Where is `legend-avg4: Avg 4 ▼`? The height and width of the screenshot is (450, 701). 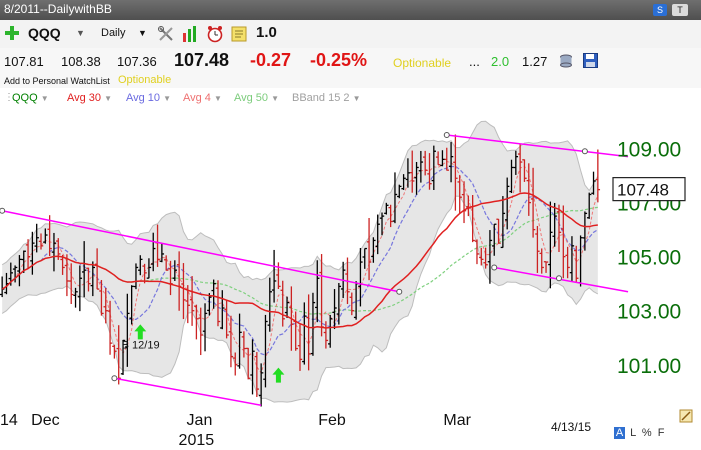
legend-avg4: Avg 4 ▼ is located at coordinates (202, 98).